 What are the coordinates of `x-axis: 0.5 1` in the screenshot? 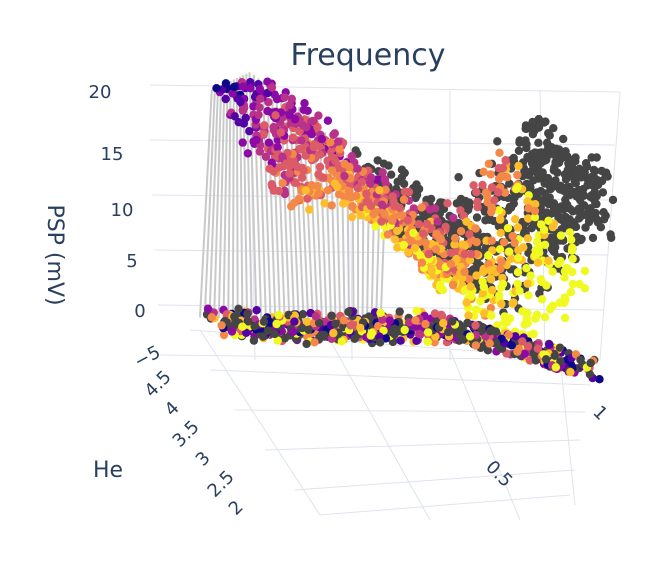 It's located at (546, 447).